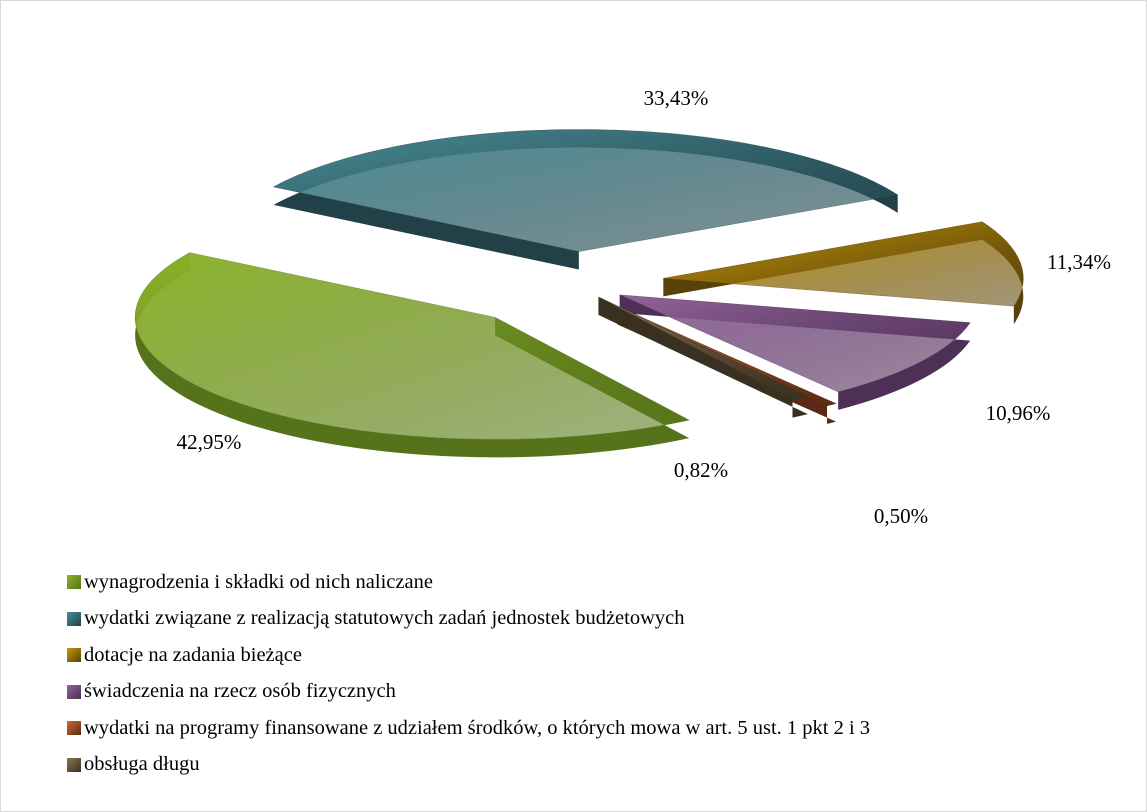 This screenshot has height=812, width=1147. Describe the element at coordinates (209, 442) in the screenshot. I see `data-label: 42,95%` at that location.